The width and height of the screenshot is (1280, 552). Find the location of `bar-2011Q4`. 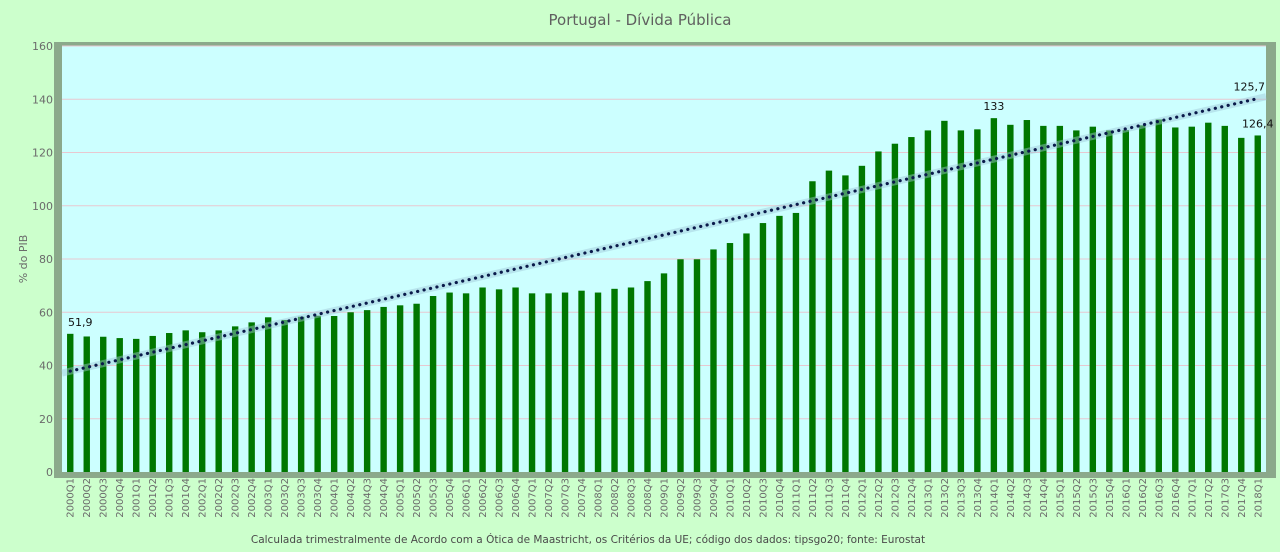

bar-2011Q4 is located at coordinates (845, 323).